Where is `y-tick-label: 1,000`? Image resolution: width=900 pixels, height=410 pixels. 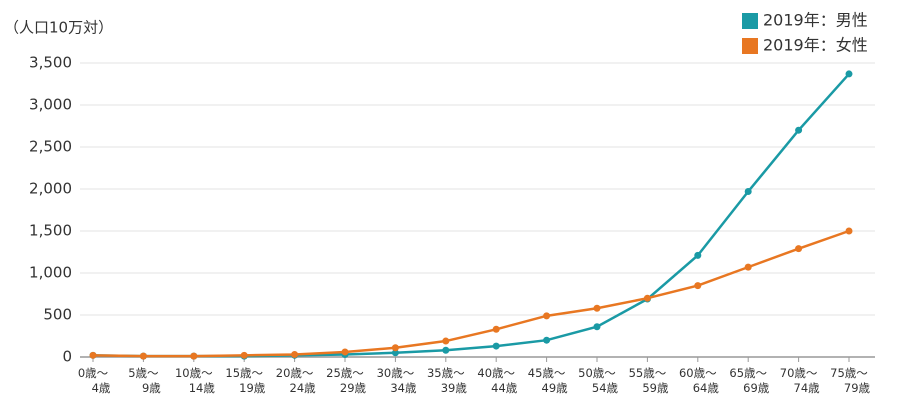
y-tick-label: 1,000 is located at coordinates (50, 273).